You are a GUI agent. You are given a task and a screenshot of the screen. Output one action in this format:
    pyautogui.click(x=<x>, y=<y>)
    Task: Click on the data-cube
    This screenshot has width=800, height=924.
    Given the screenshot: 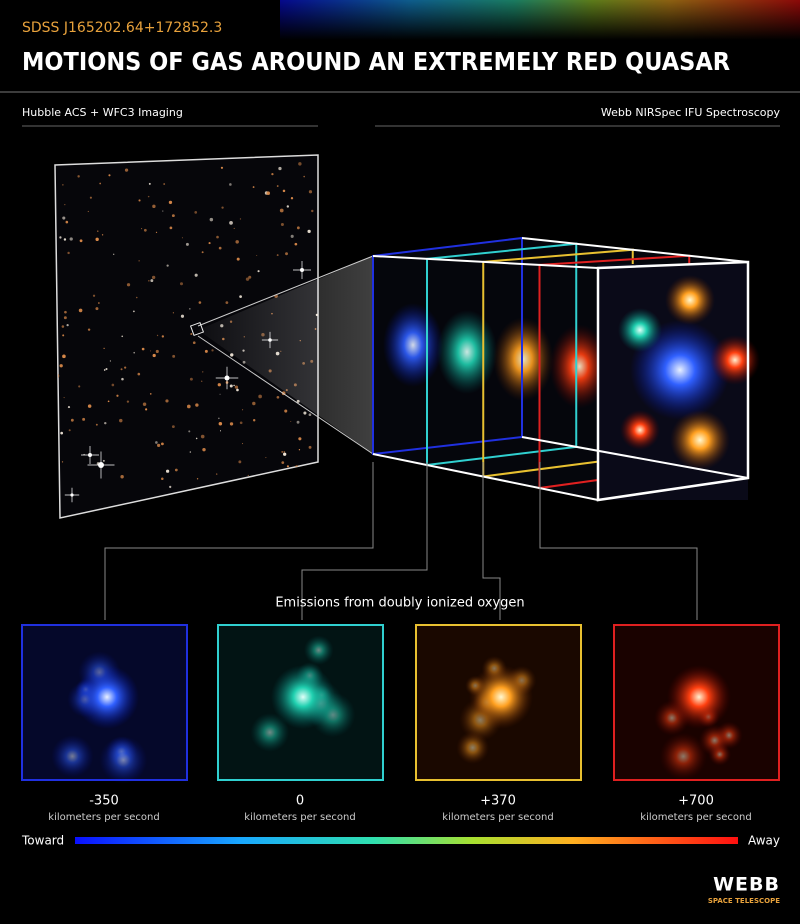 What is the action you would take?
    pyautogui.click(x=566, y=369)
    